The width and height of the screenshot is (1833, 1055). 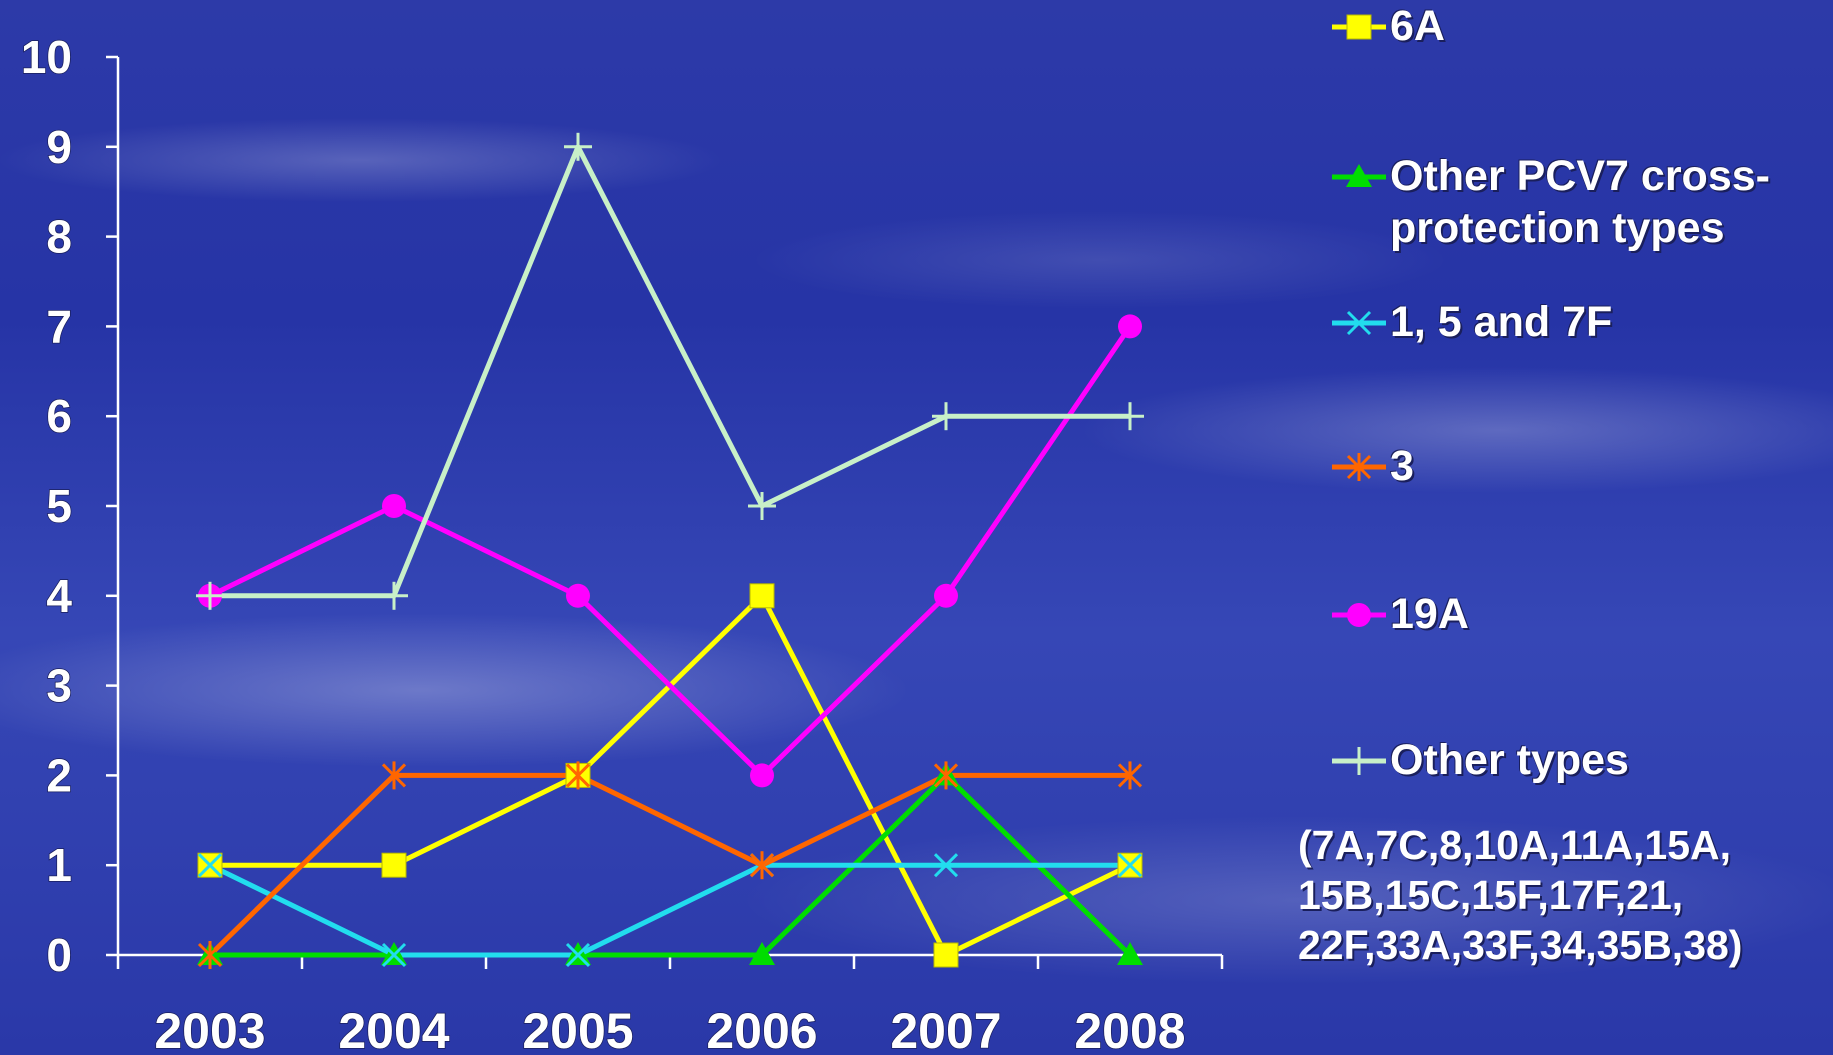 I want to click on x-tick-label: 2006, so click(x=761, y=1029).